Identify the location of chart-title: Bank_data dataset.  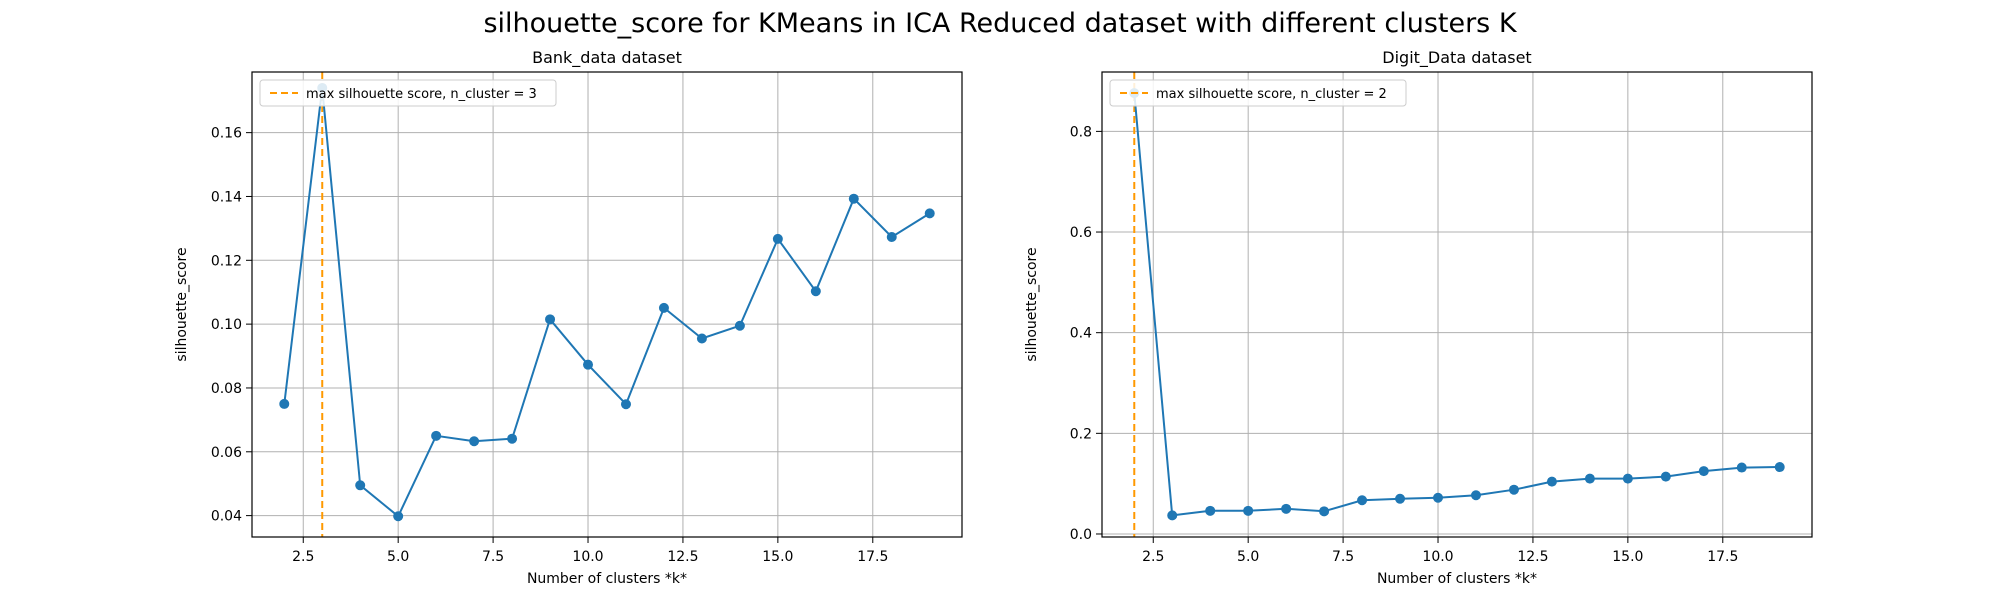
(607, 58).